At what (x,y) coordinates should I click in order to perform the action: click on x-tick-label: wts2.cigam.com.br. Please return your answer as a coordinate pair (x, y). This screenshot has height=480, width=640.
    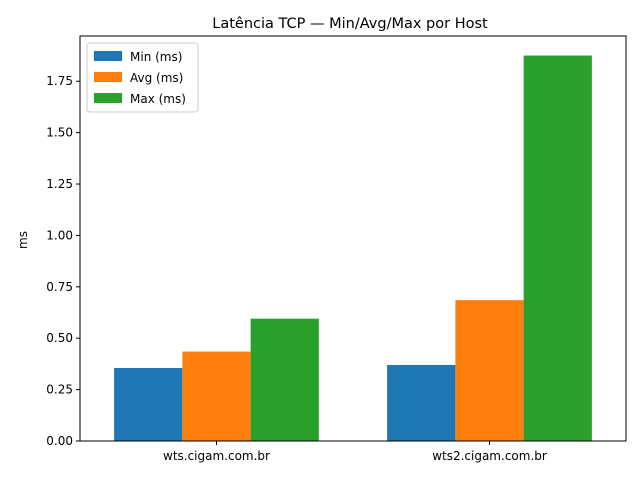
    Looking at the image, I should click on (489, 456).